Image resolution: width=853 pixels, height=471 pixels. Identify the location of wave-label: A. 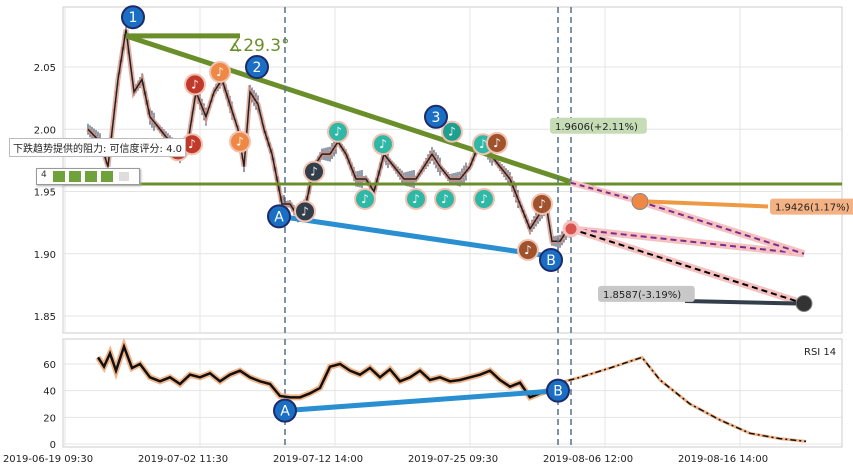
(279, 217).